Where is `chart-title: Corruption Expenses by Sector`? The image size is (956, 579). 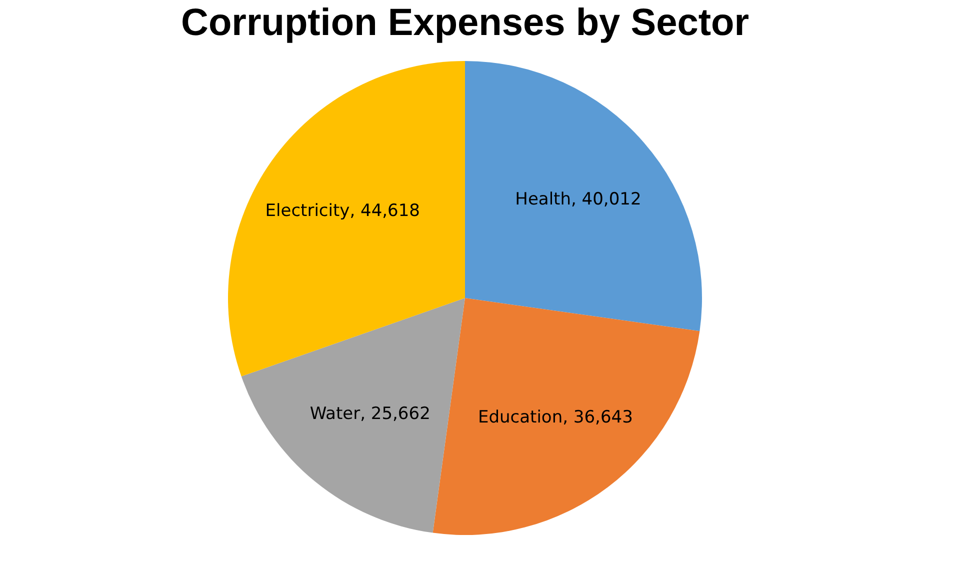 chart-title: Corruption Expenses by Sector is located at coordinates (465, 23).